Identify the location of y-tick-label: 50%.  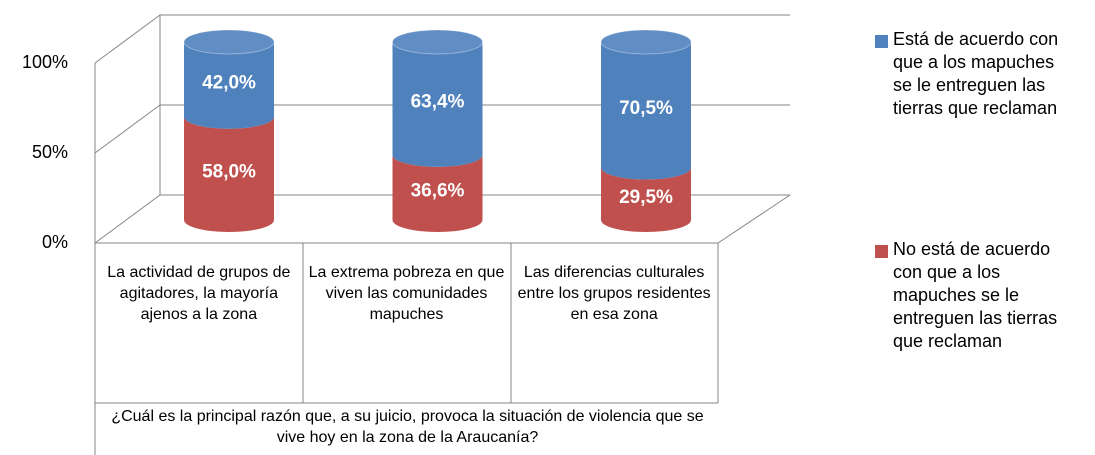
(50, 152).